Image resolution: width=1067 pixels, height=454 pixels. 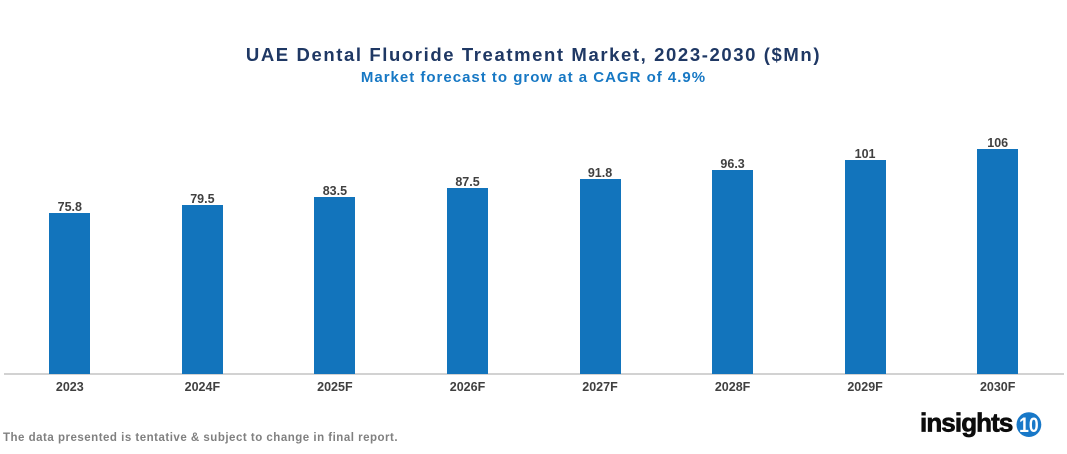 I want to click on svg-text: 10, so click(x=1029, y=425).